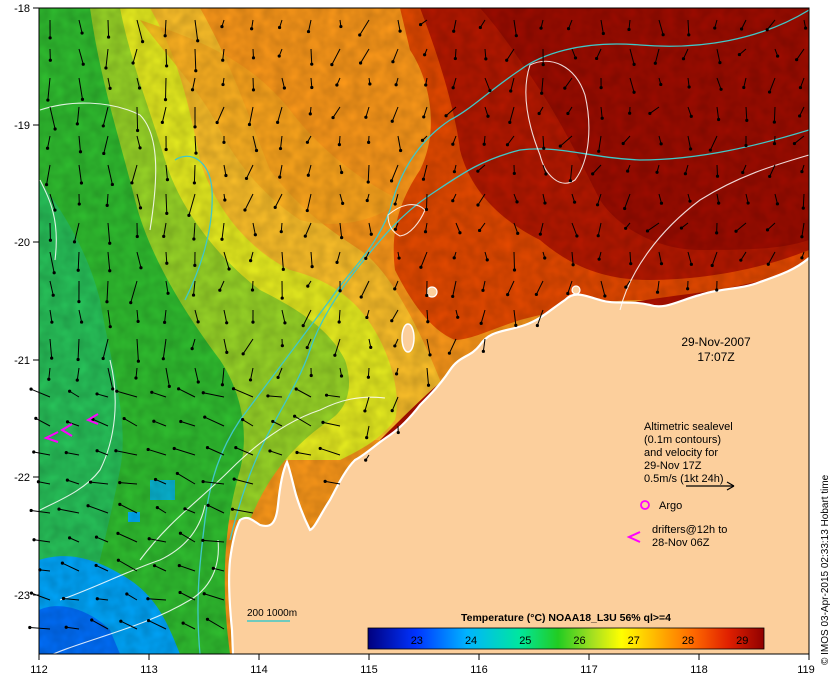  What do you see at coordinates (715, 357) in the screenshot?
I see `map-time: 17:07Z` at bounding box center [715, 357].